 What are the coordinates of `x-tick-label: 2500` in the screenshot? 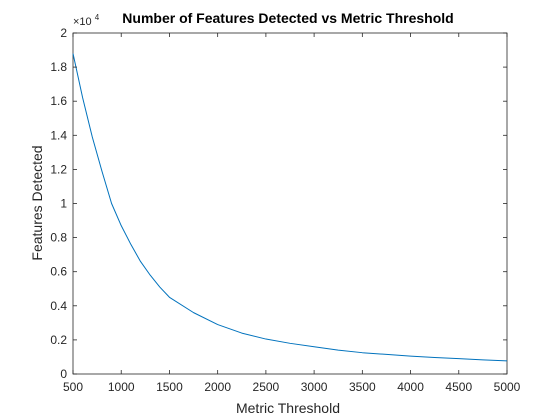 It's located at (266, 387).